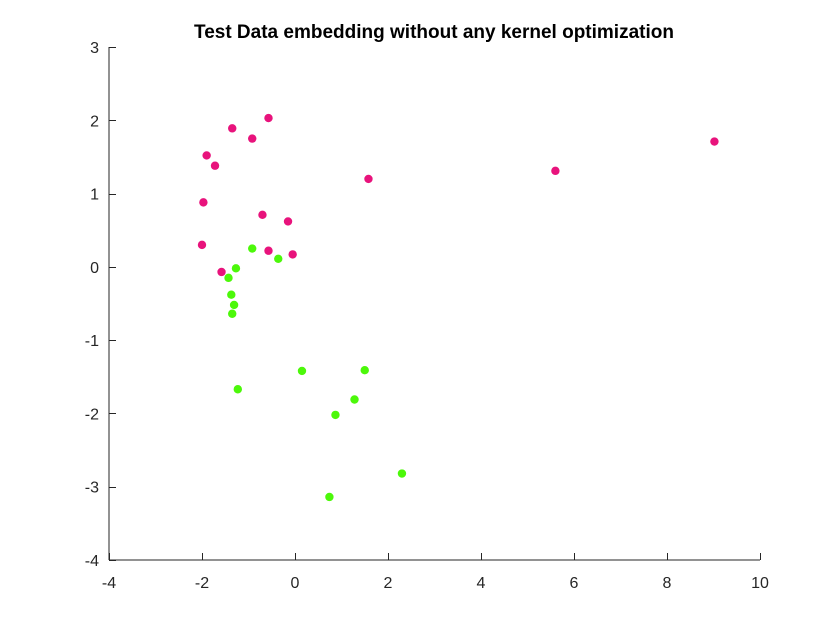 The image size is (840, 630). Describe the element at coordinates (481, 583) in the screenshot. I see `x-tick-label: 4` at that location.